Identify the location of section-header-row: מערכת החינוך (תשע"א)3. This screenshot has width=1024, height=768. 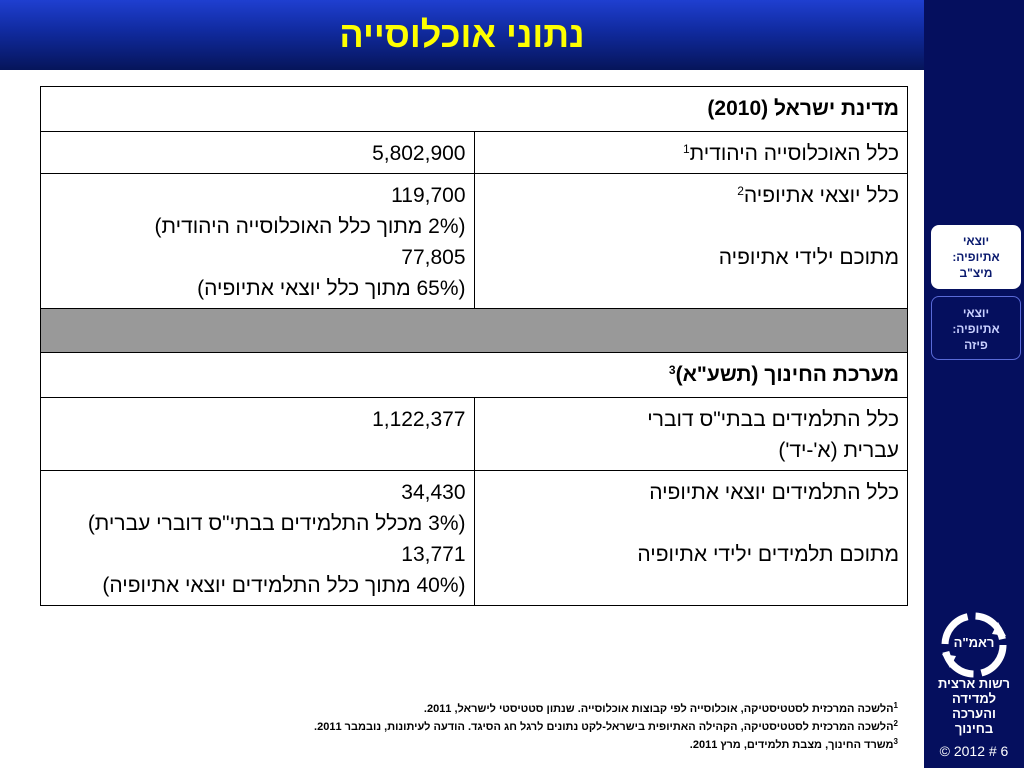
(474, 375).